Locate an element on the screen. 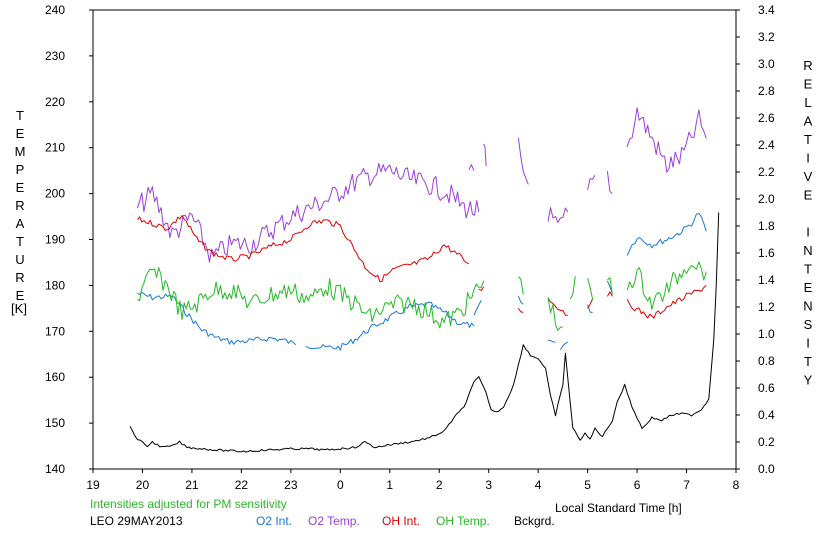 Image resolution: width=828 pixels, height=535 pixels. right-tick-label: 1.4 is located at coordinates (766, 280).